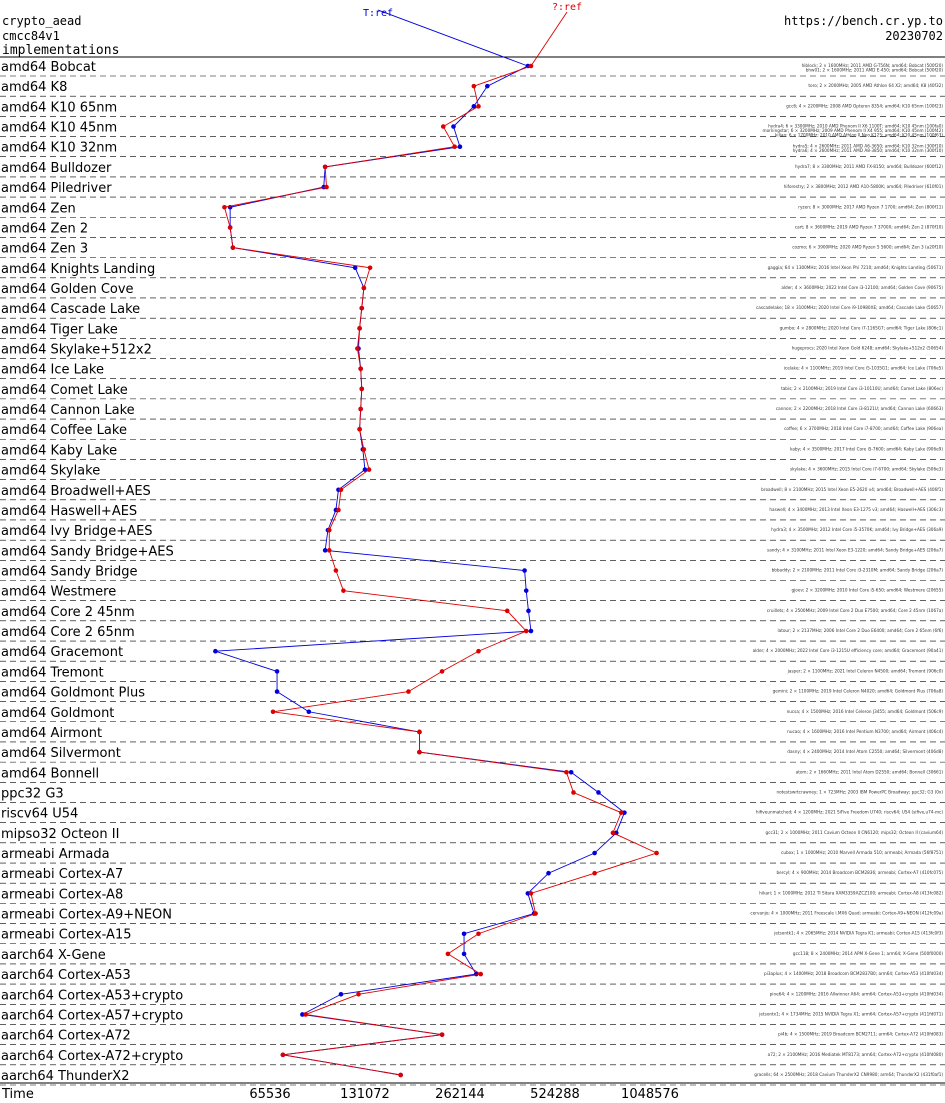  Describe the element at coordinates (78, 269) in the screenshot. I see `row-label: amd64 Knights Landing` at that location.